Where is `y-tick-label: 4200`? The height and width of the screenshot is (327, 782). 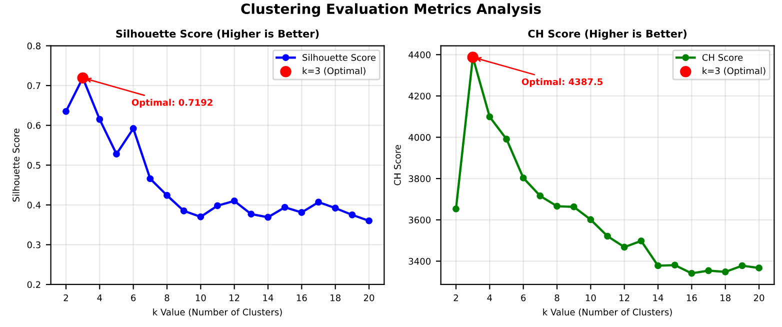
y-tick-label: 4200 is located at coordinates (419, 96).